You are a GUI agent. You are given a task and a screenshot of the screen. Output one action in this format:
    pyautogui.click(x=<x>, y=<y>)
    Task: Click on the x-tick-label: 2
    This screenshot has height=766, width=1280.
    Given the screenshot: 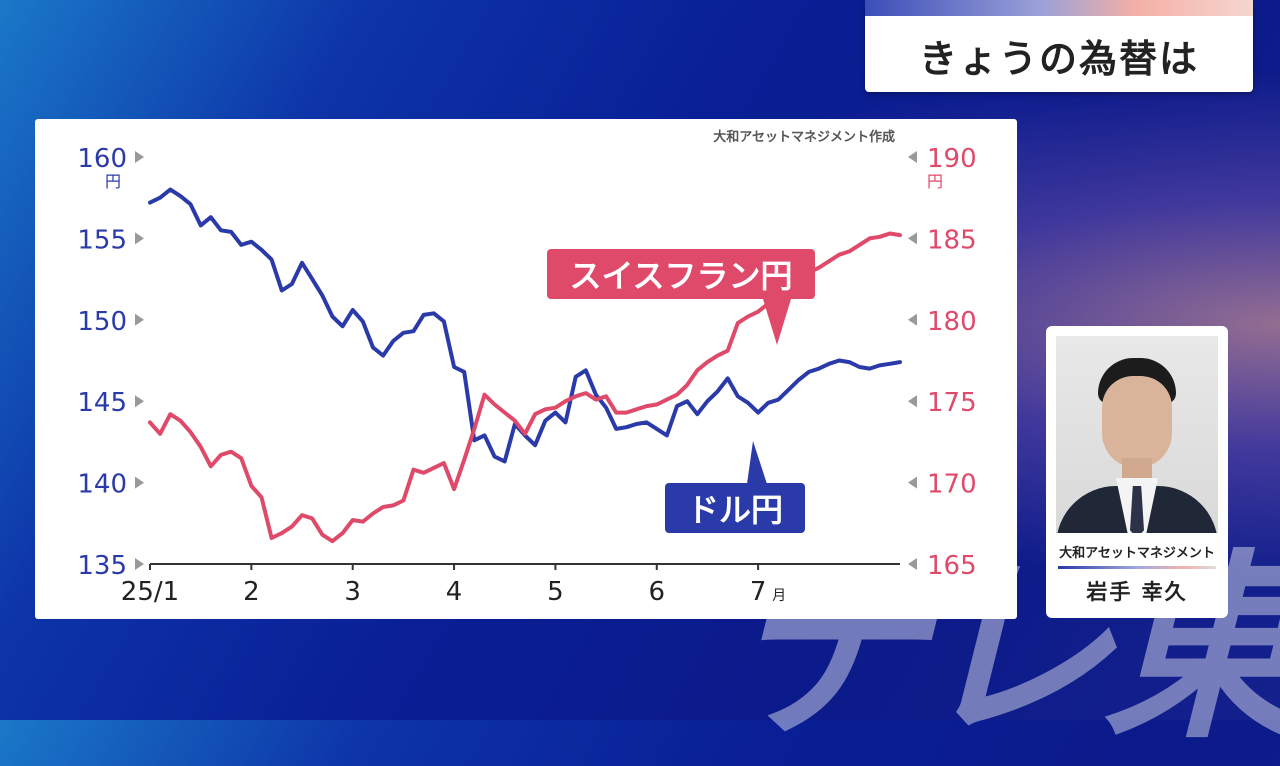 What is the action you would take?
    pyautogui.click(x=251, y=592)
    